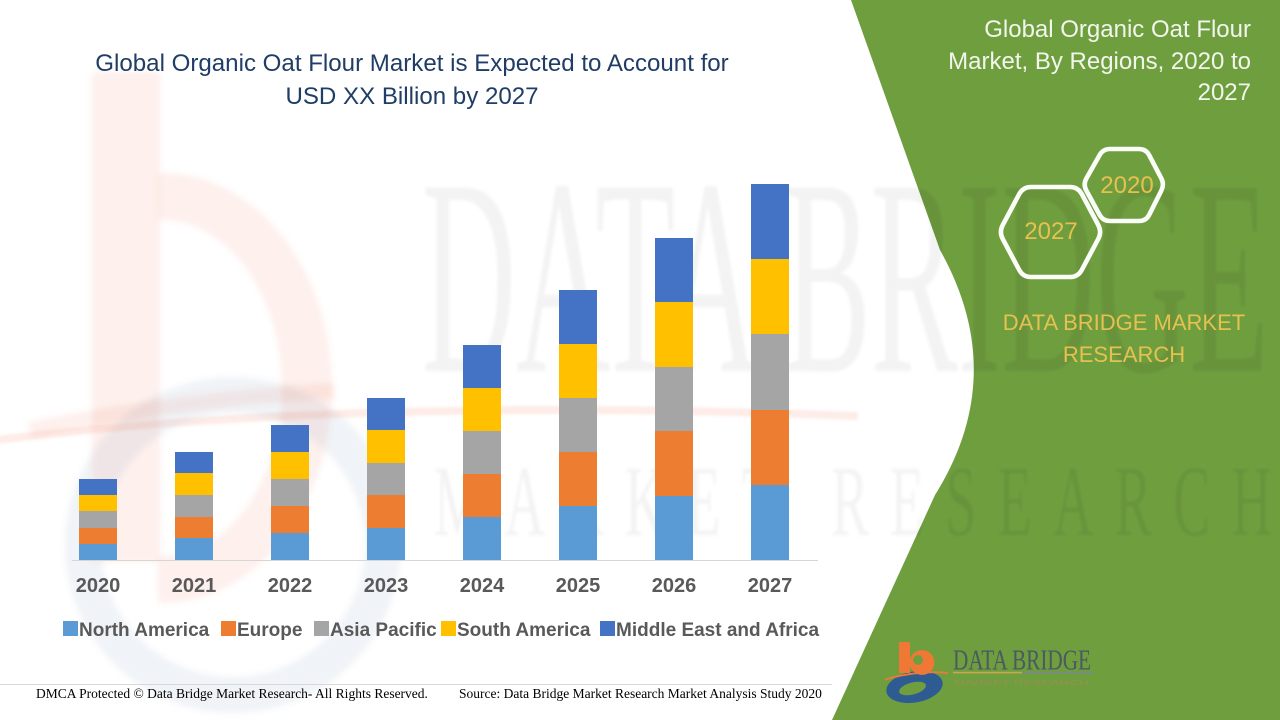 This screenshot has height=720, width=1280. Describe the element at coordinates (1022, 661) in the screenshot. I see `svg-text: DATA BRIDGE` at that location.